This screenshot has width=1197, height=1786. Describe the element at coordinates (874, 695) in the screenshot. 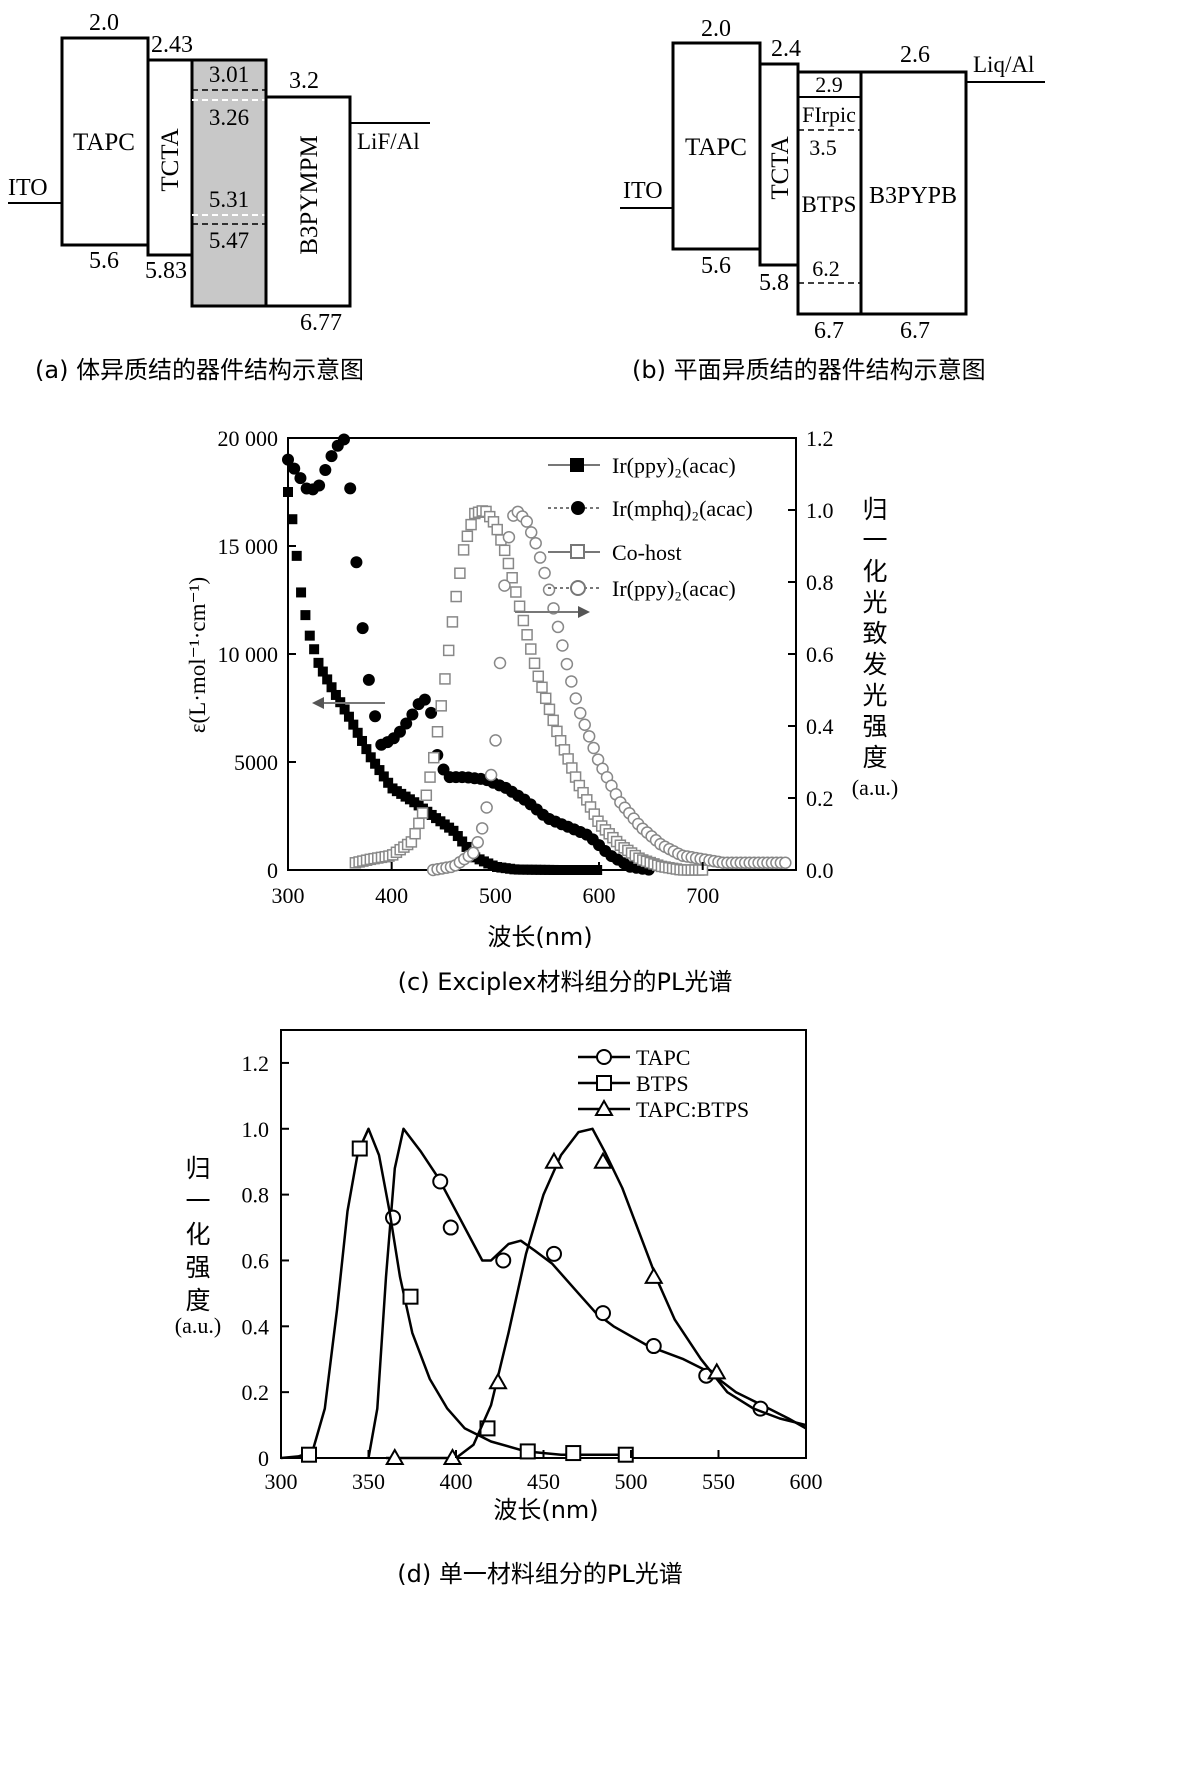

I see `y-right-label-char-c-6: 光` at that location.